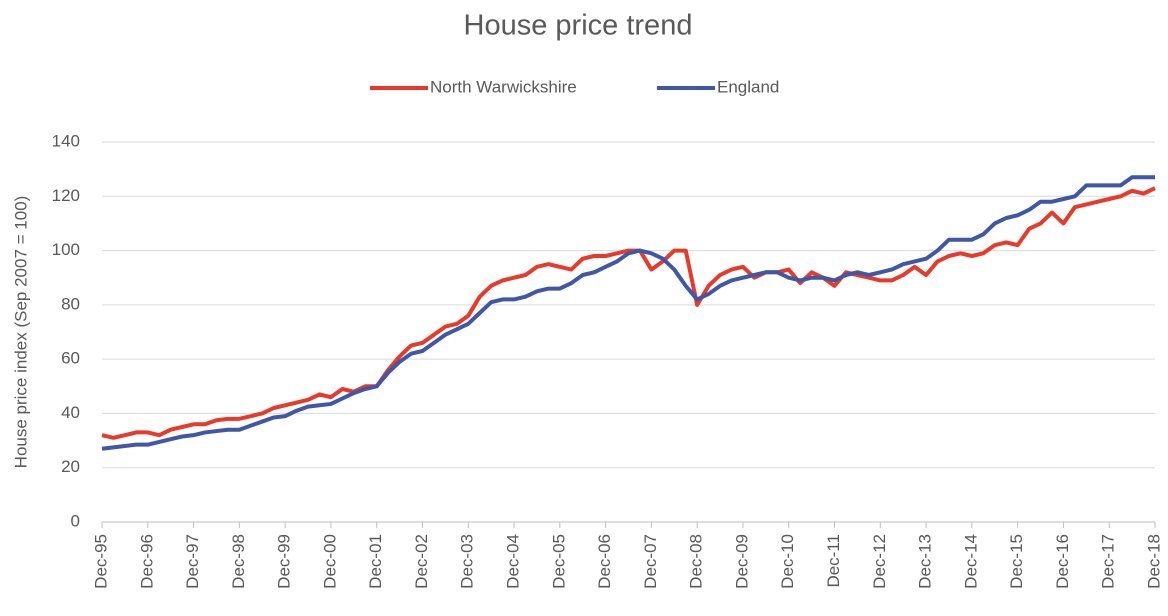 This screenshot has width=1168, height=616. What do you see at coordinates (66, 140) in the screenshot?
I see `y-tick-label: 140` at bounding box center [66, 140].